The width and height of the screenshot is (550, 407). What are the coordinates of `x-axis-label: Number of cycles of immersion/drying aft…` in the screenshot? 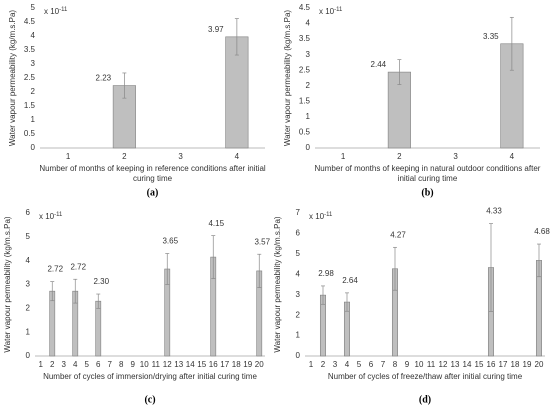 It's located at (150, 376).